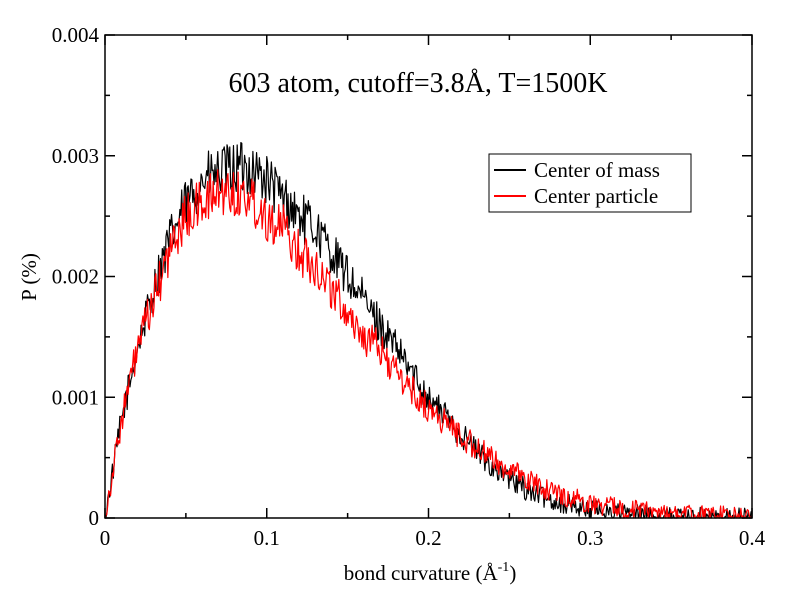 The height and width of the screenshot is (612, 792). Describe the element at coordinates (76, 35) in the screenshot. I see `y-tick-label: 0.004` at that location.